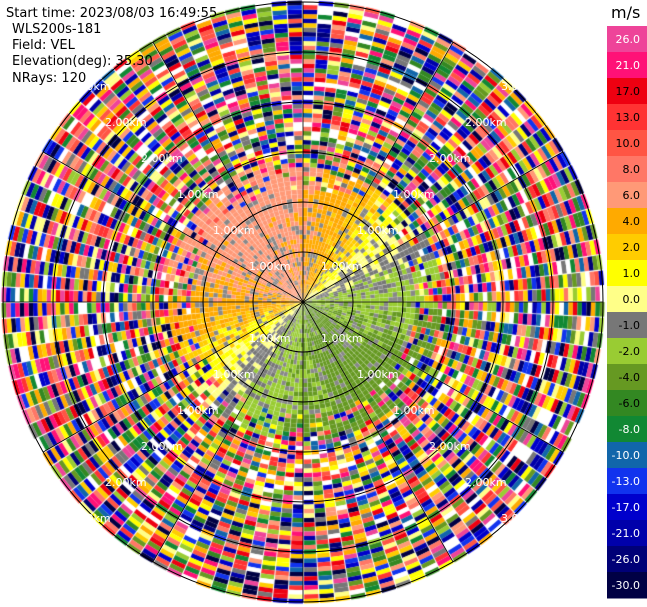 The width and height of the screenshot is (647, 607). I want to click on start-time-label: Start time: 2023/08/03 16:49:55, so click(112, 13).